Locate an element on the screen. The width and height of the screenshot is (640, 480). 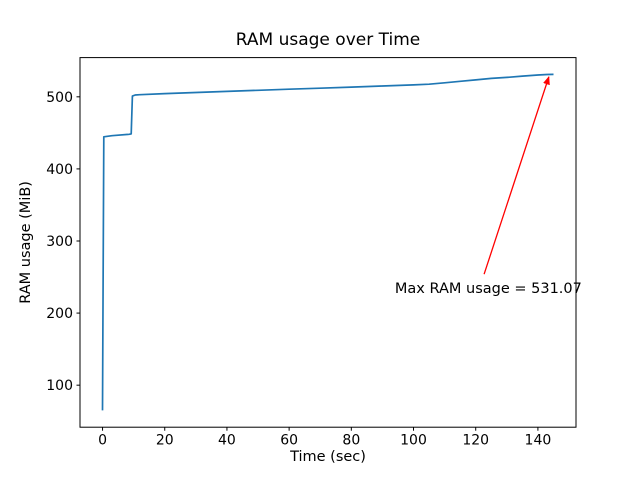
x-tick-label: 80 is located at coordinates (351, 441).